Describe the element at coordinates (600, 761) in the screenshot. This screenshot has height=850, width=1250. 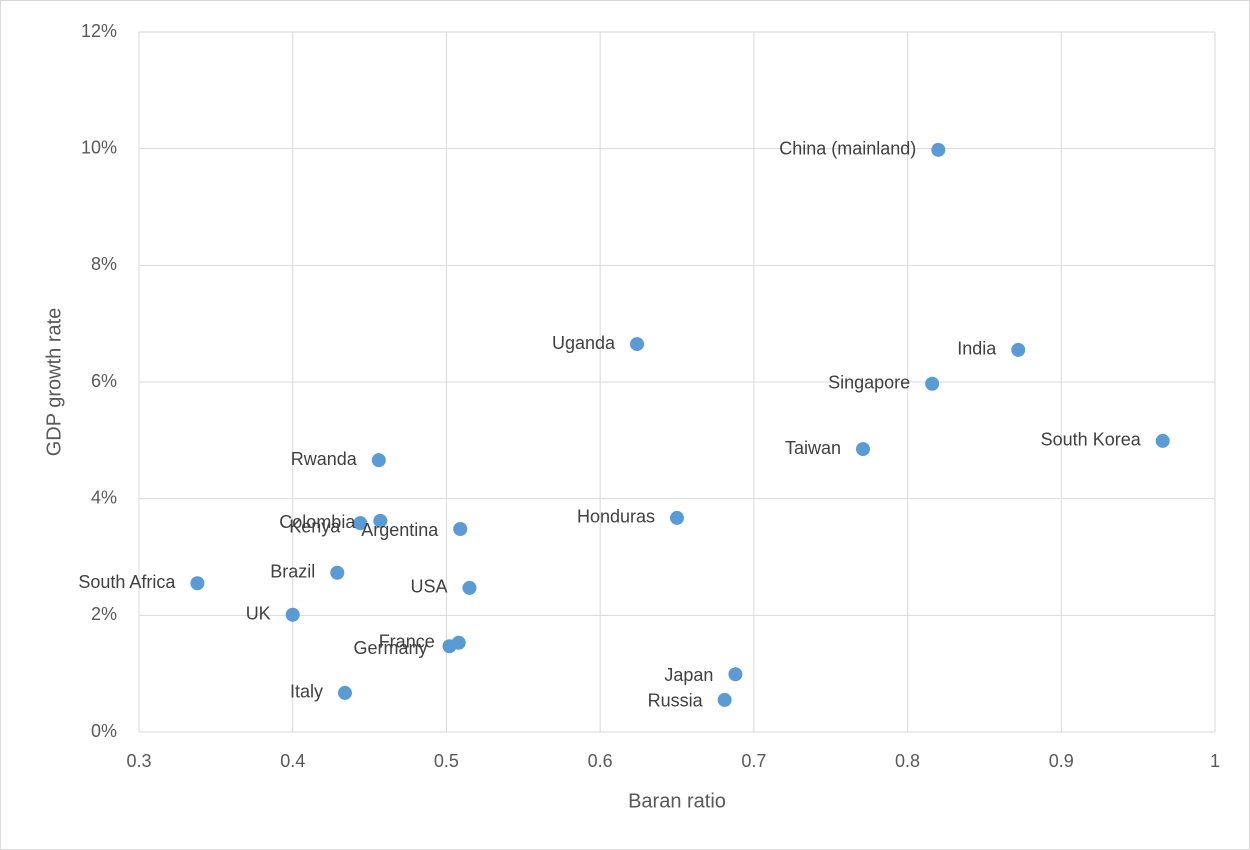
I see `x-tick-label: 0.6` at that location.